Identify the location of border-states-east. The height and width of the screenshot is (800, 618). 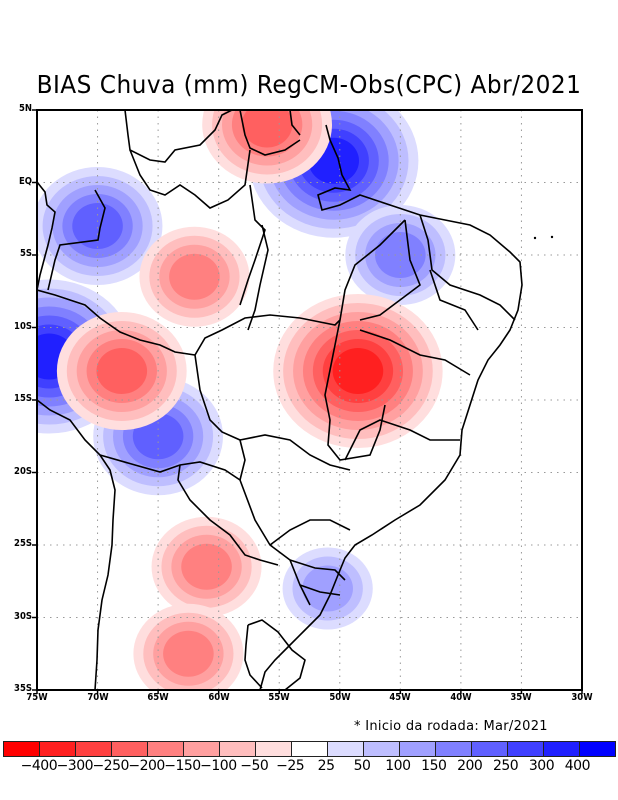
(437, 295).